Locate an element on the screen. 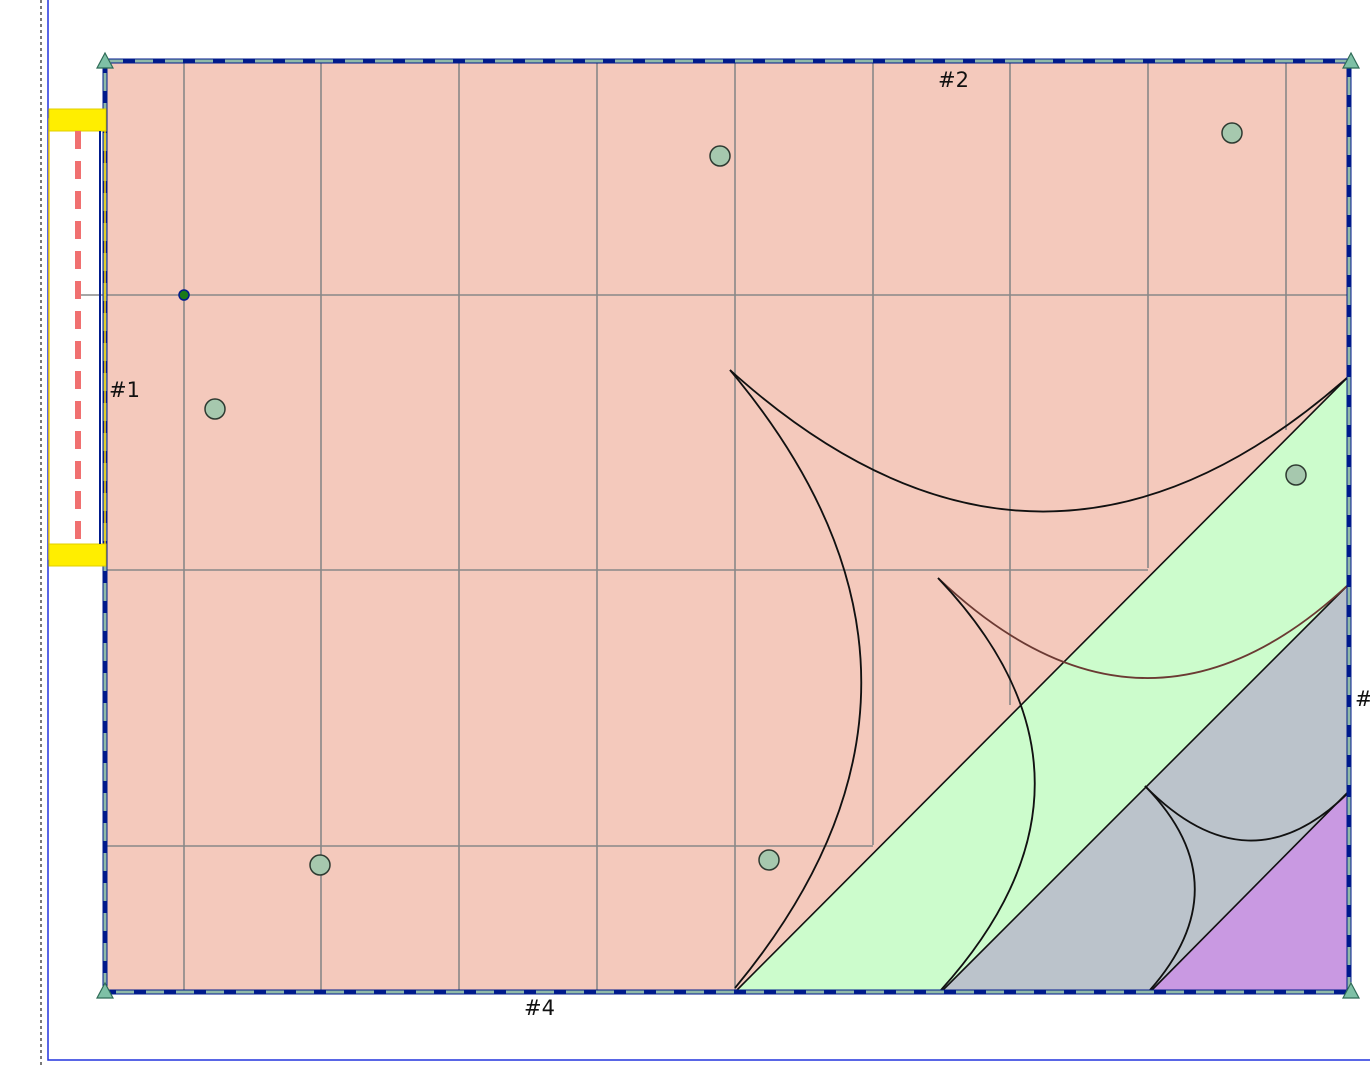  door-jamb-bottom is located at coordinates (77, 555).